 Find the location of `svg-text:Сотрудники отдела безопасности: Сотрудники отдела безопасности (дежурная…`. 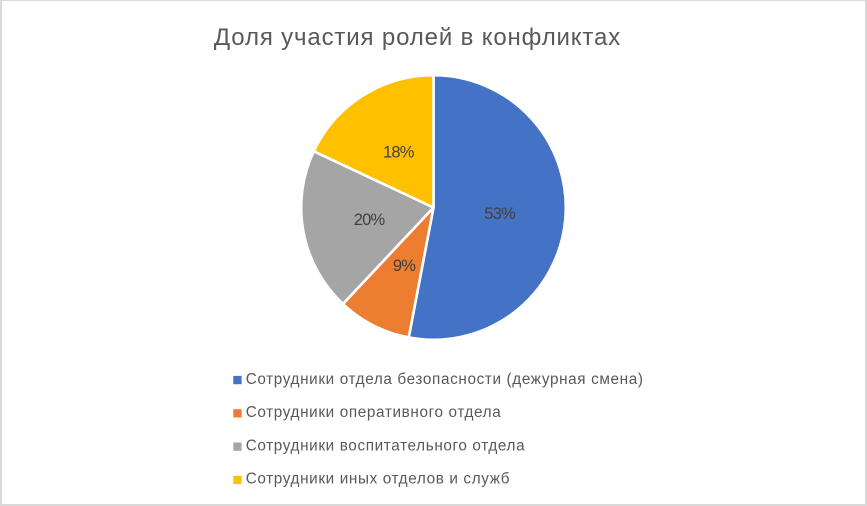

svg-text:Сотрудники отдела безопасности: Сотрудники отдела безопасности (дежурная… is located at coordinates (445, 379).